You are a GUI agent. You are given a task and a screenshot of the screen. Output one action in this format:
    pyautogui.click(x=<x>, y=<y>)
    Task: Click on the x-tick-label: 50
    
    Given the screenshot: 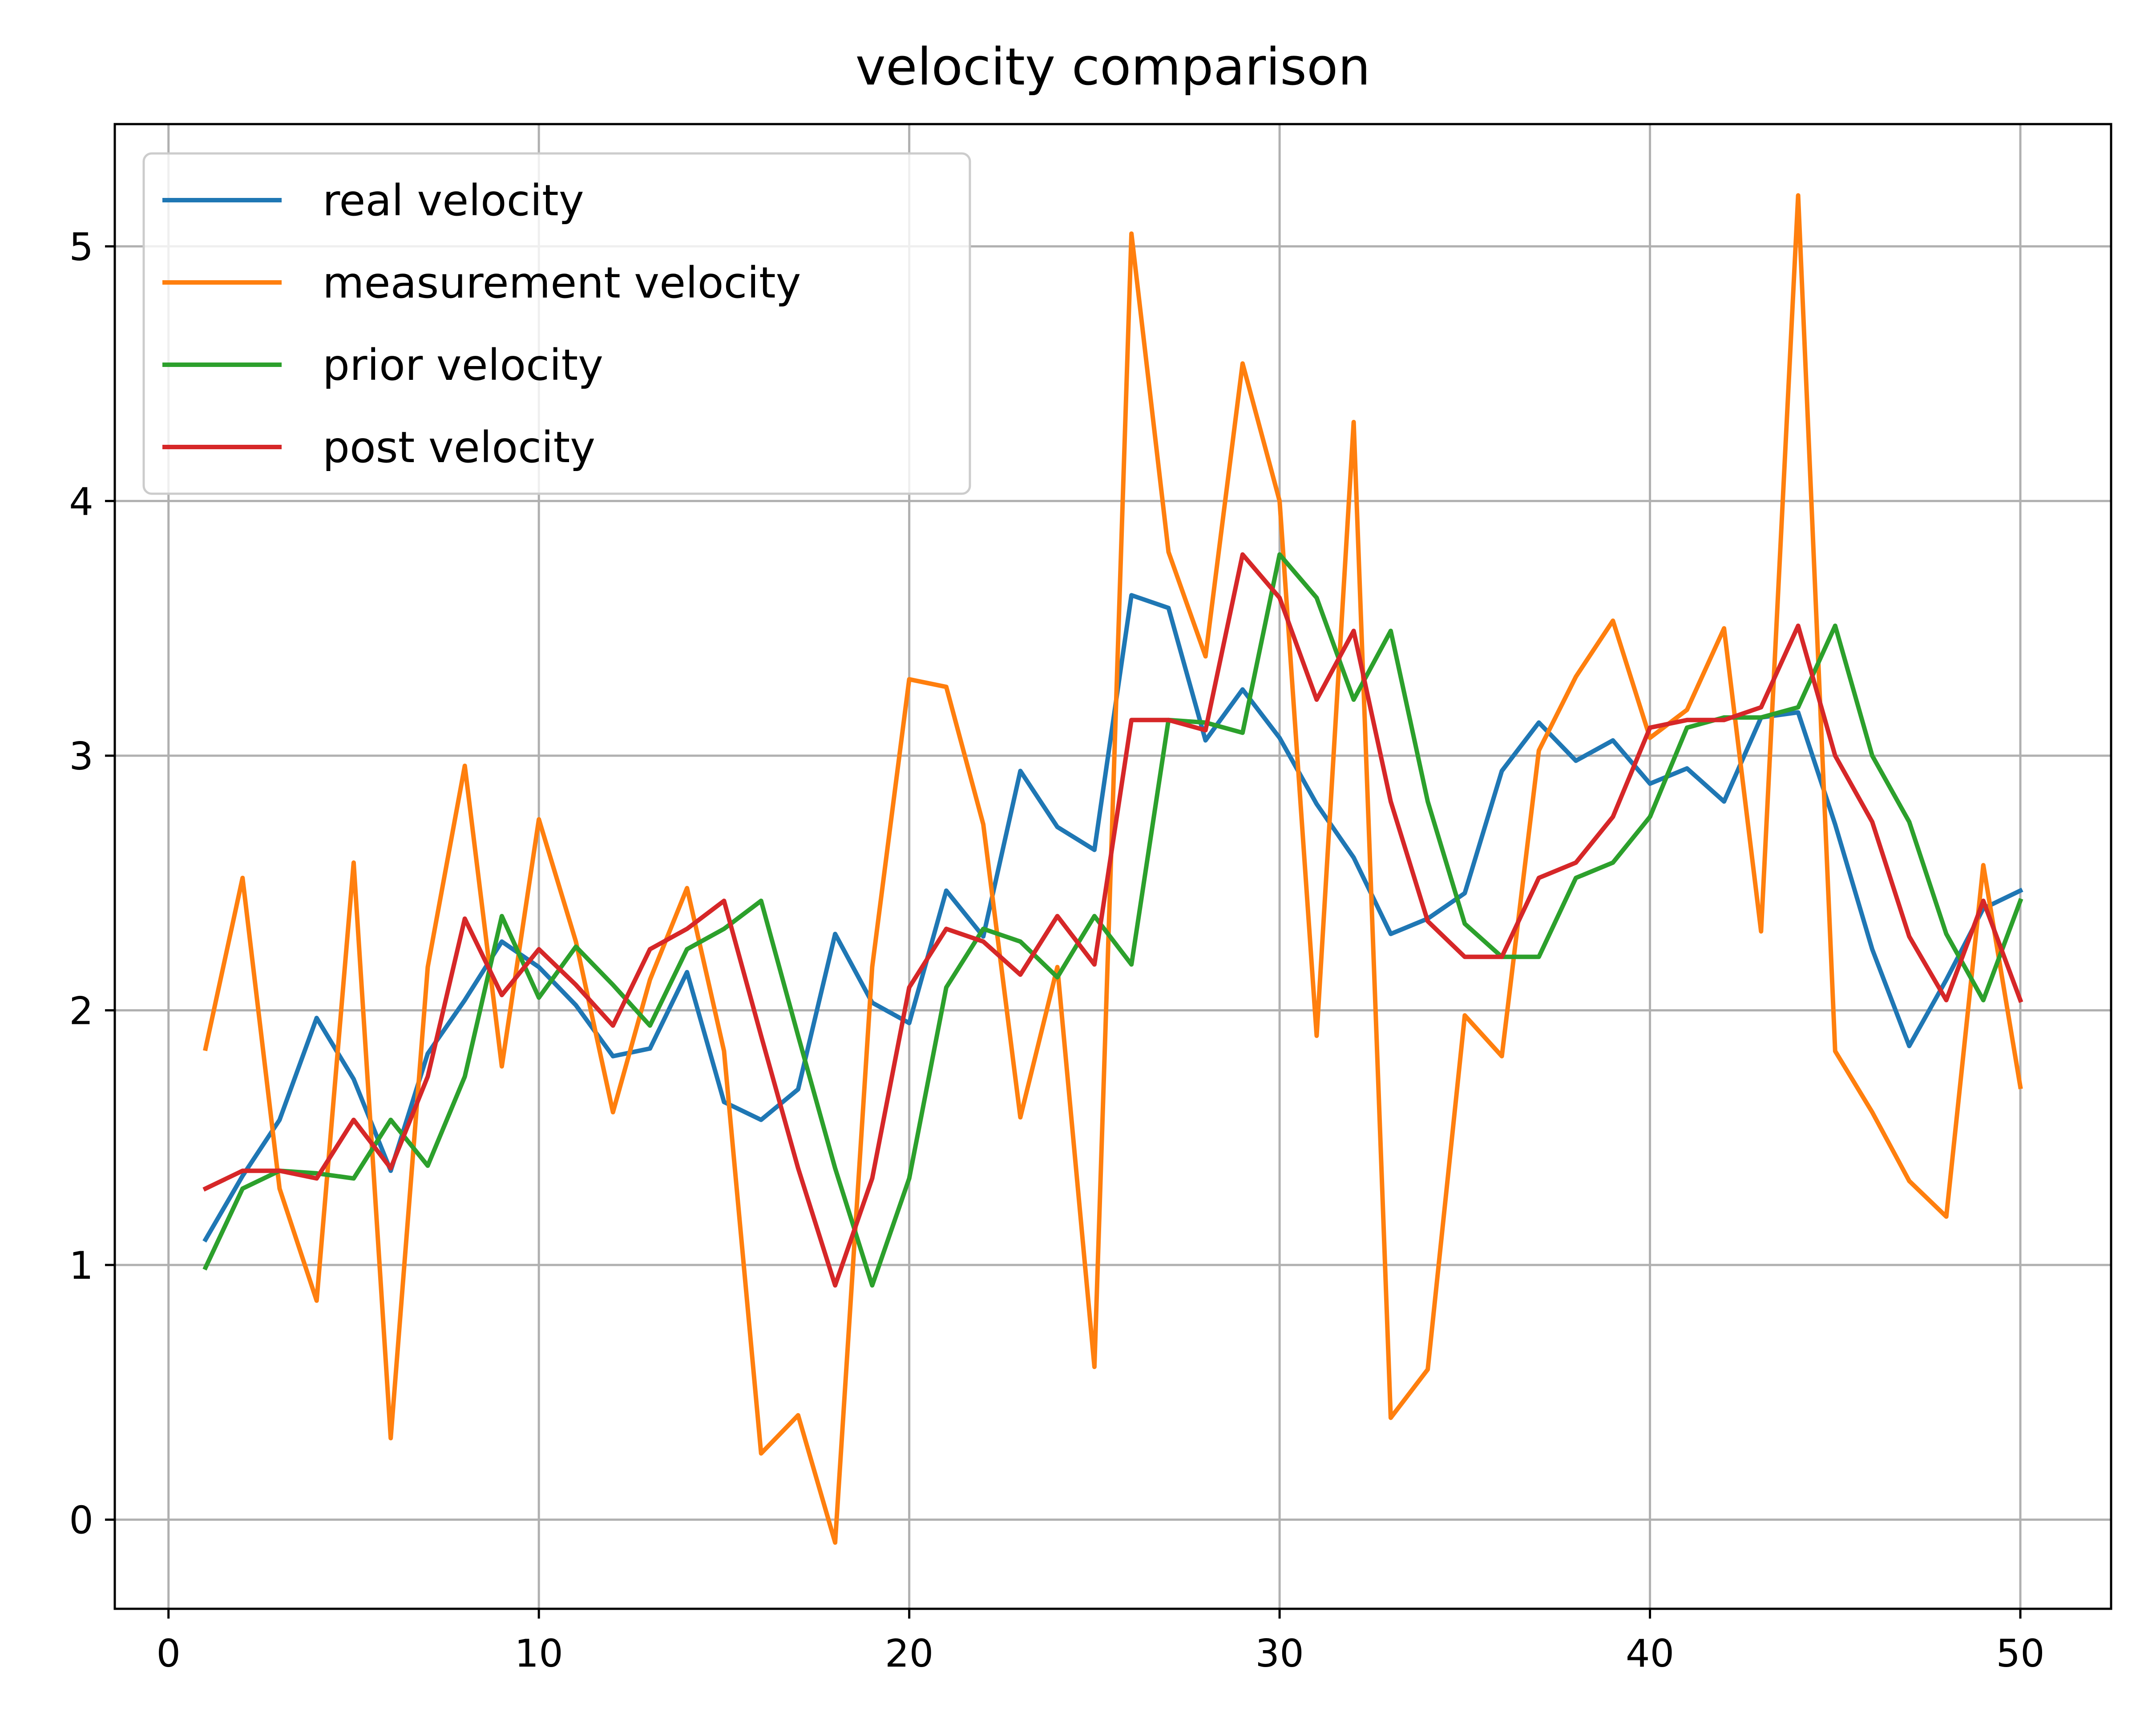 What is the action you would take?
    pyautogui.click(x=2020, y=1653)
    